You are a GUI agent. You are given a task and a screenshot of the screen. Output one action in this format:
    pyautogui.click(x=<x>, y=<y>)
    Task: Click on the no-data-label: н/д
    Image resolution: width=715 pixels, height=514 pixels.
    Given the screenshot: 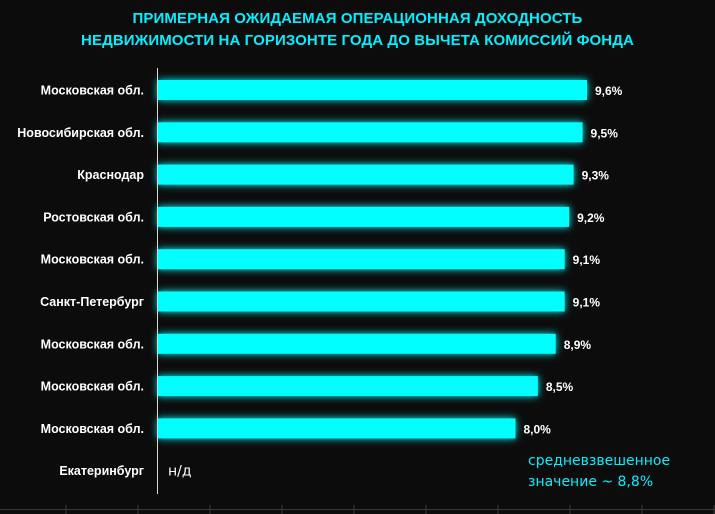 What is the action you would take?
    pyautogui.click(x=180, y=472)
    